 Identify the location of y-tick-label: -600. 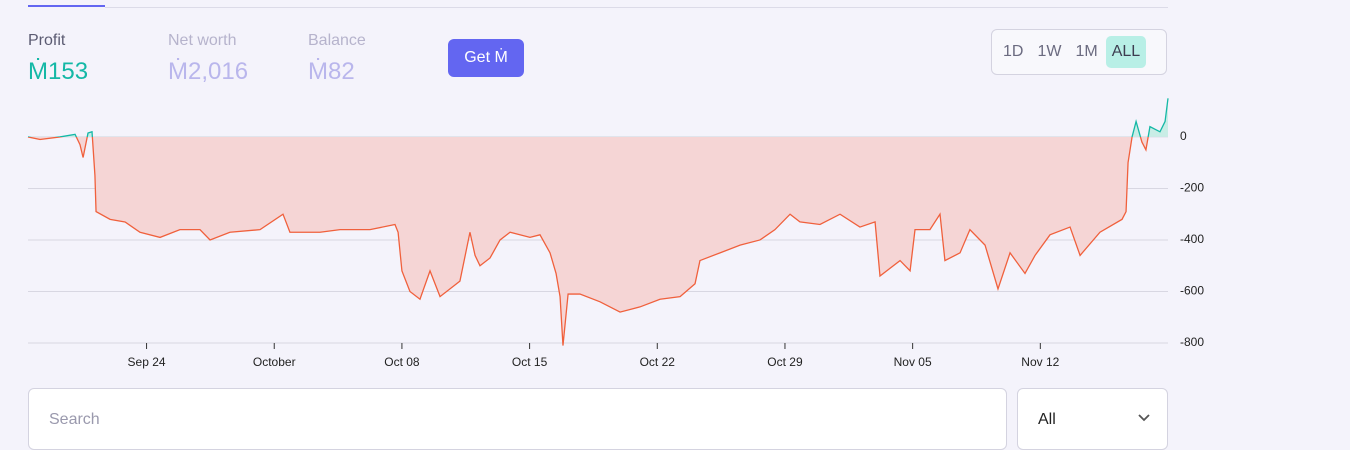
(1192, 291).